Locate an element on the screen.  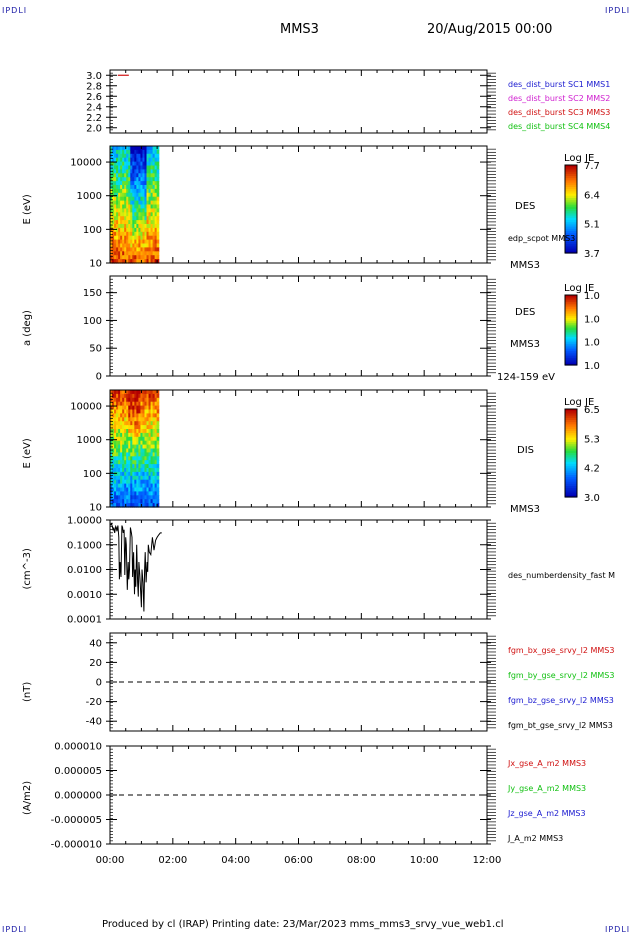
corner-label-bottom-right: IPDLI is located at coordinates (617, 929).